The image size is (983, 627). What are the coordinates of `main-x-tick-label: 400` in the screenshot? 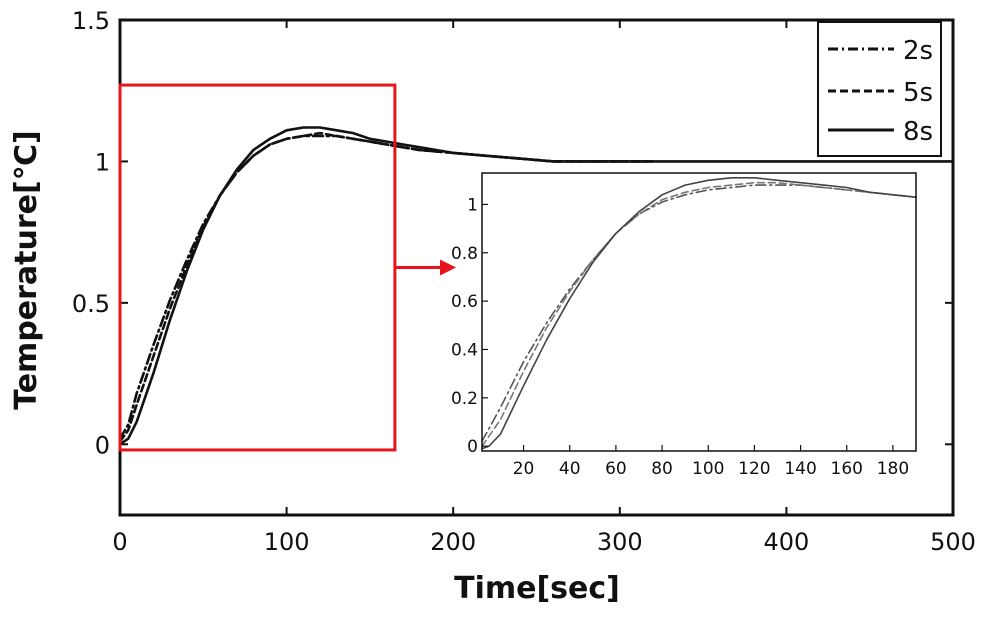 It's located at (786, 542).